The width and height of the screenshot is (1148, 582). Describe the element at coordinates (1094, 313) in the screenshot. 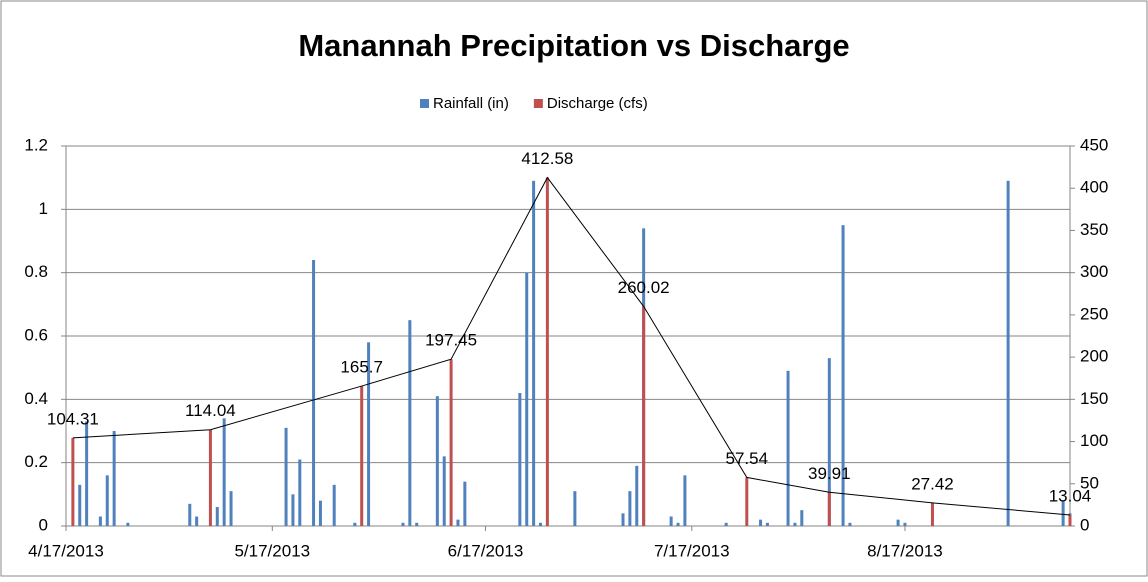

I see `y2-tick-label: 250` at that location.